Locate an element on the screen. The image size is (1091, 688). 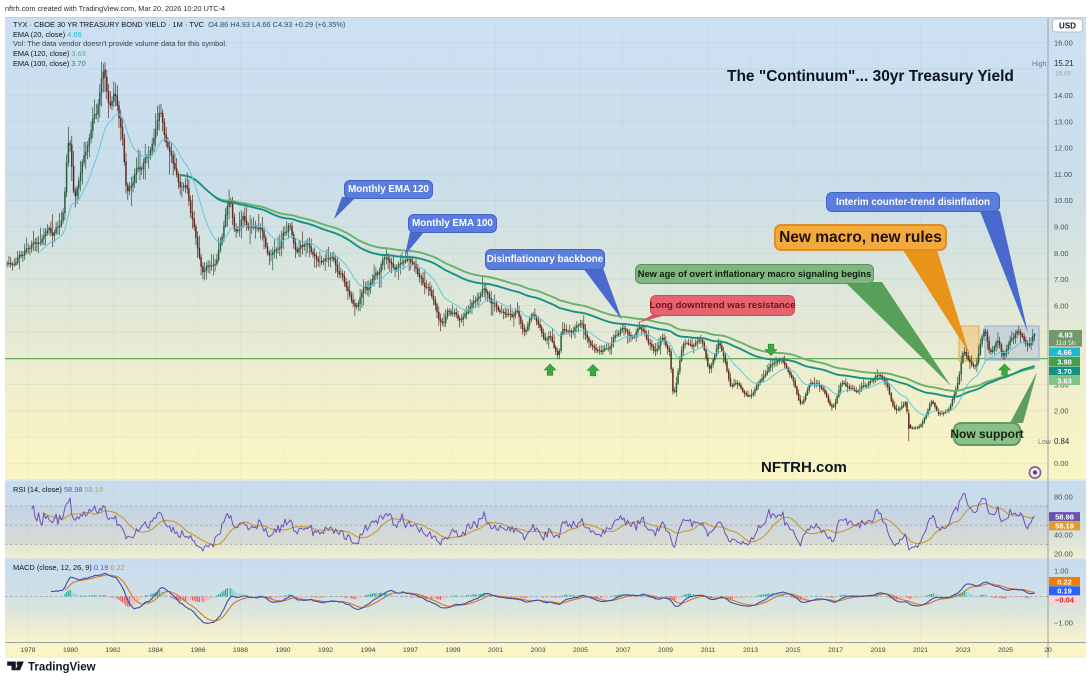
svg-text: 2.00 is located at coordinates (1061, 411).